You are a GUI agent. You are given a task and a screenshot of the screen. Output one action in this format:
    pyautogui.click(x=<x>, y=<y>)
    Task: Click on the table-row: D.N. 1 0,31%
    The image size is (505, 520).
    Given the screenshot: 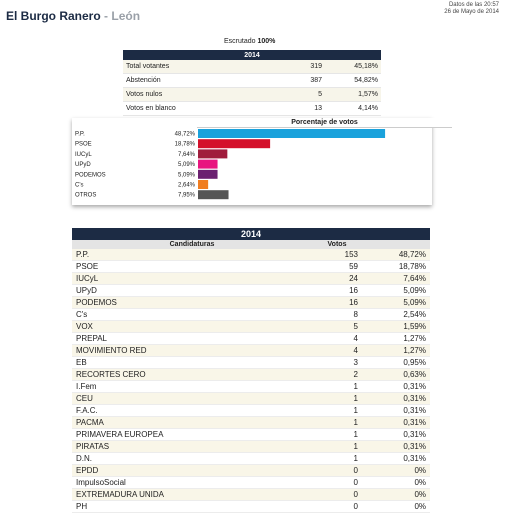 What is the action you would take?
    pyautogui.click(x=251, y=458)
    